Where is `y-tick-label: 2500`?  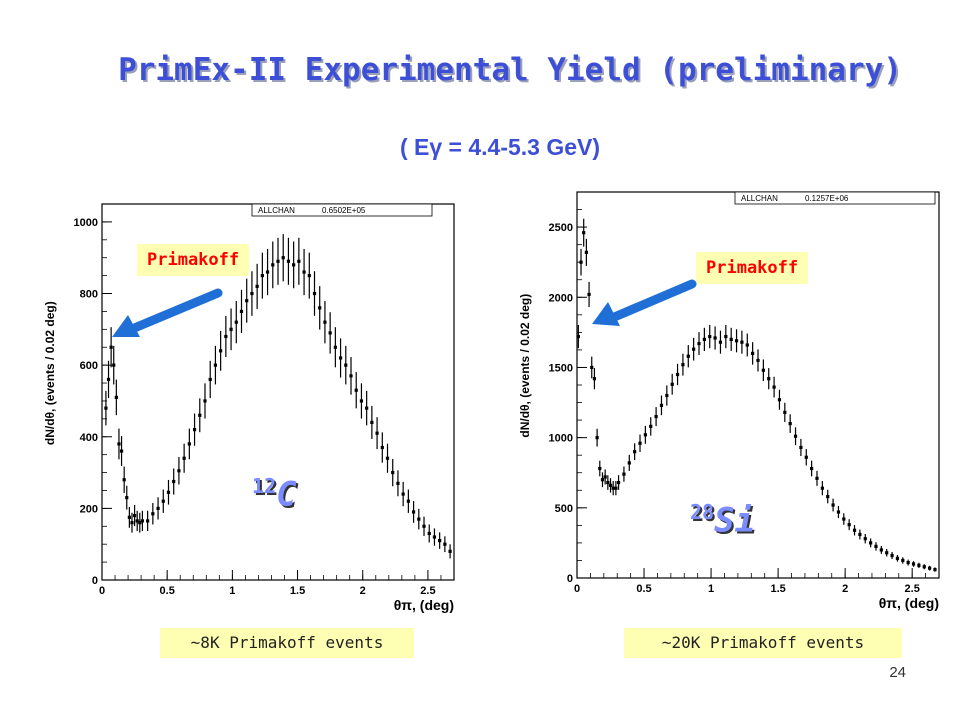
y-tick-label: 2500 is located at coordinates (561, 228).